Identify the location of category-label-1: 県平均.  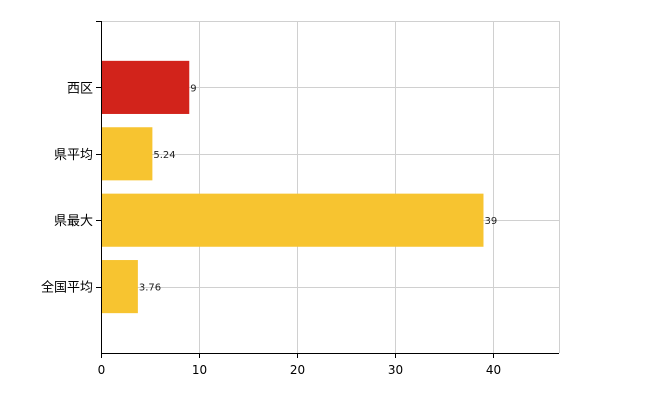
(73, 155).